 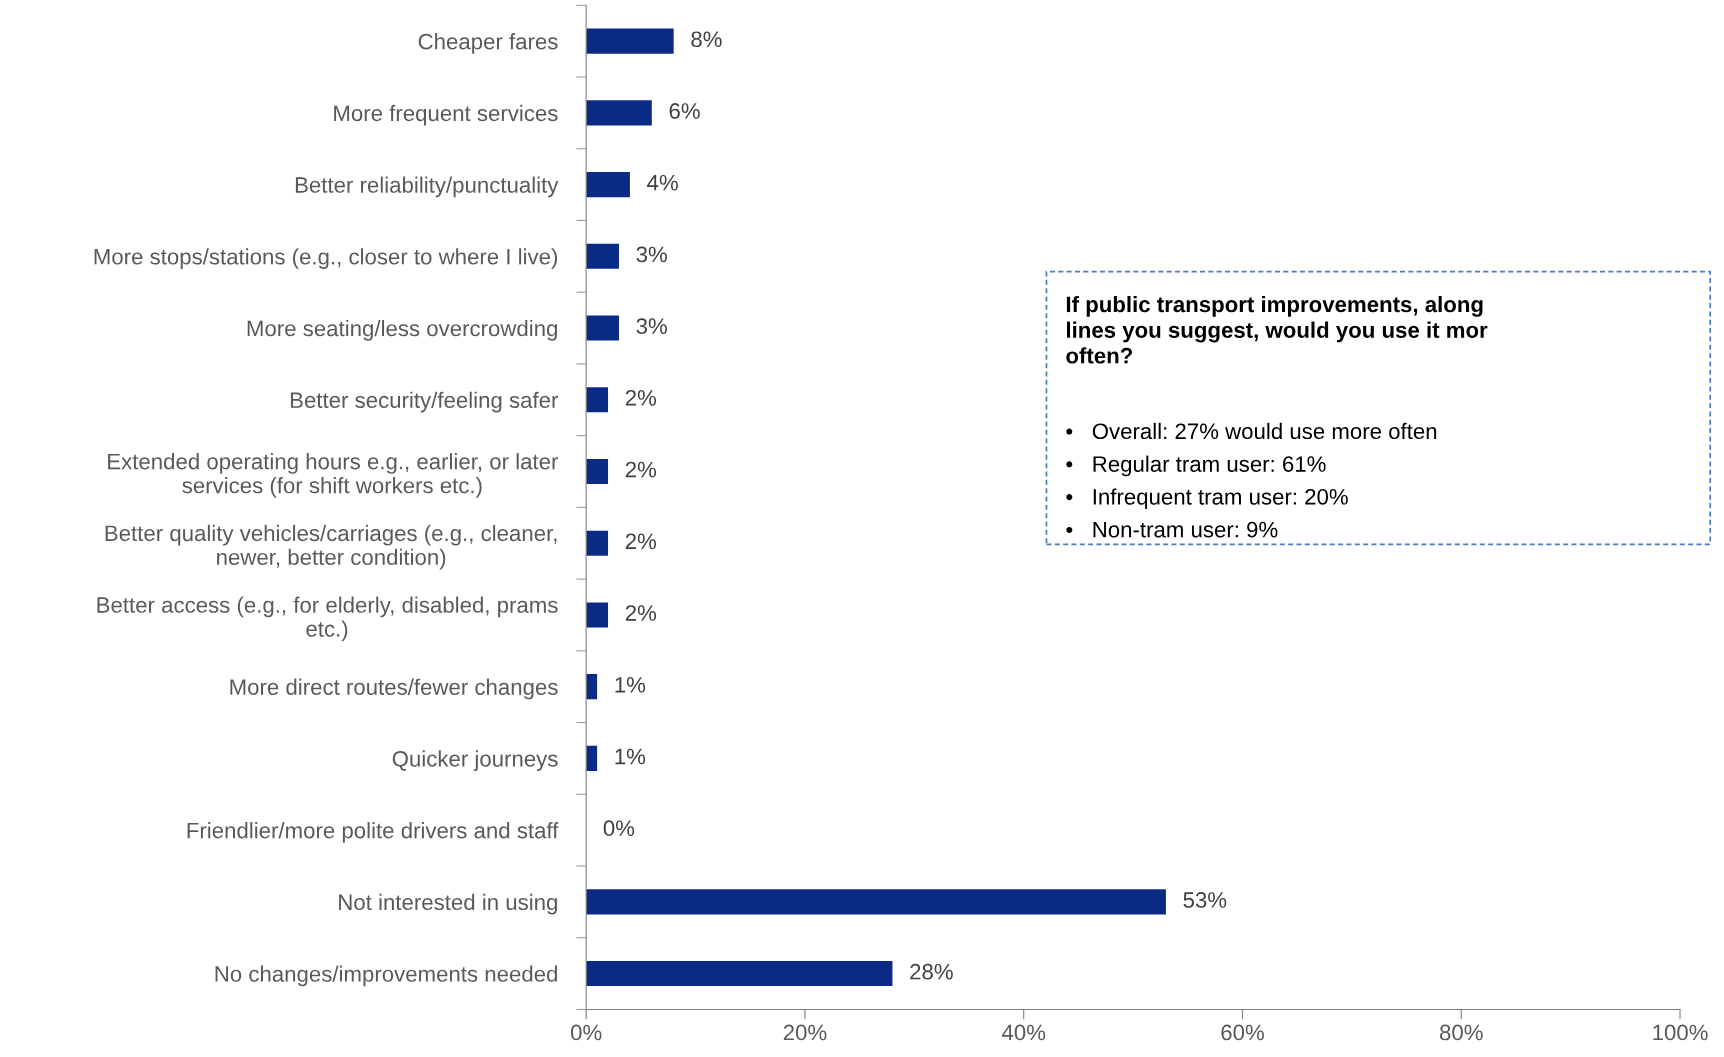 I want to click on data-label: 53%, so click(x=1205, y=900).